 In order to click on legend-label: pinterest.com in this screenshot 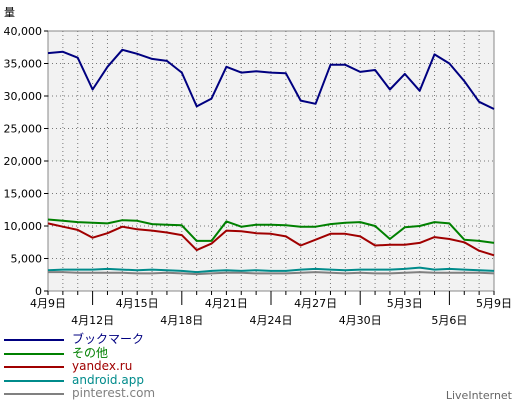, I will do `click(114, 393)`.